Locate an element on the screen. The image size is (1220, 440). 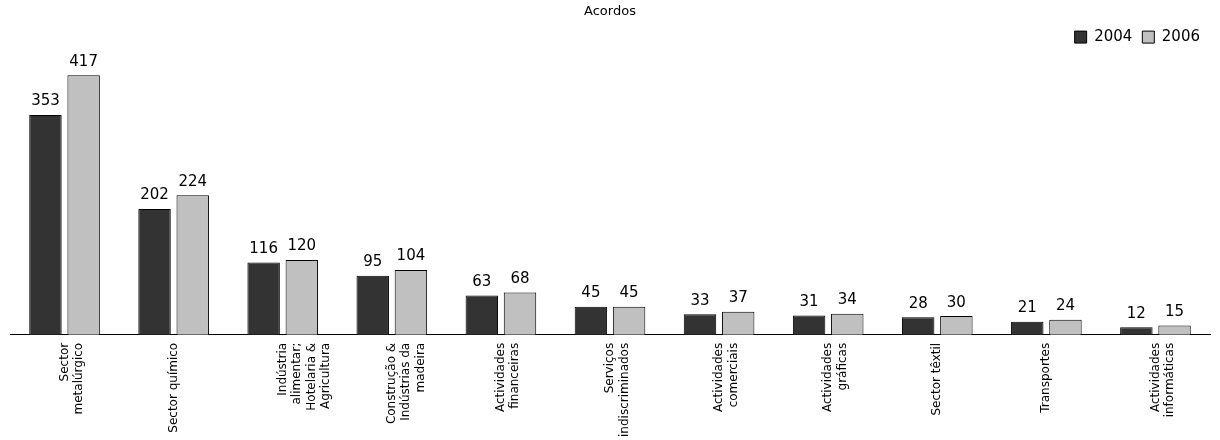
data-label: 116 is located at coordinates (263, 247).